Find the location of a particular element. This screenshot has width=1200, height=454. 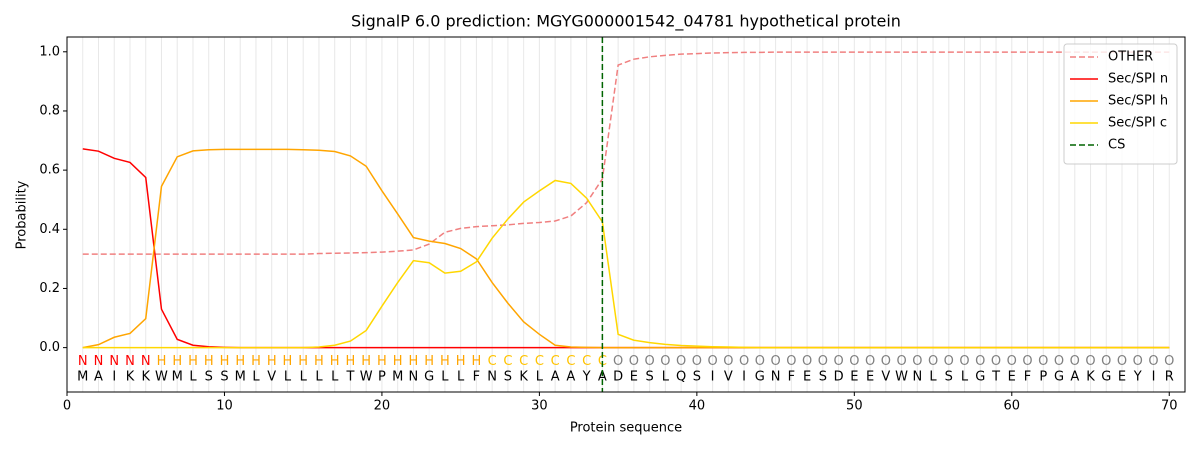

x-tick-label: 30 is located at coordinates (539, 406).